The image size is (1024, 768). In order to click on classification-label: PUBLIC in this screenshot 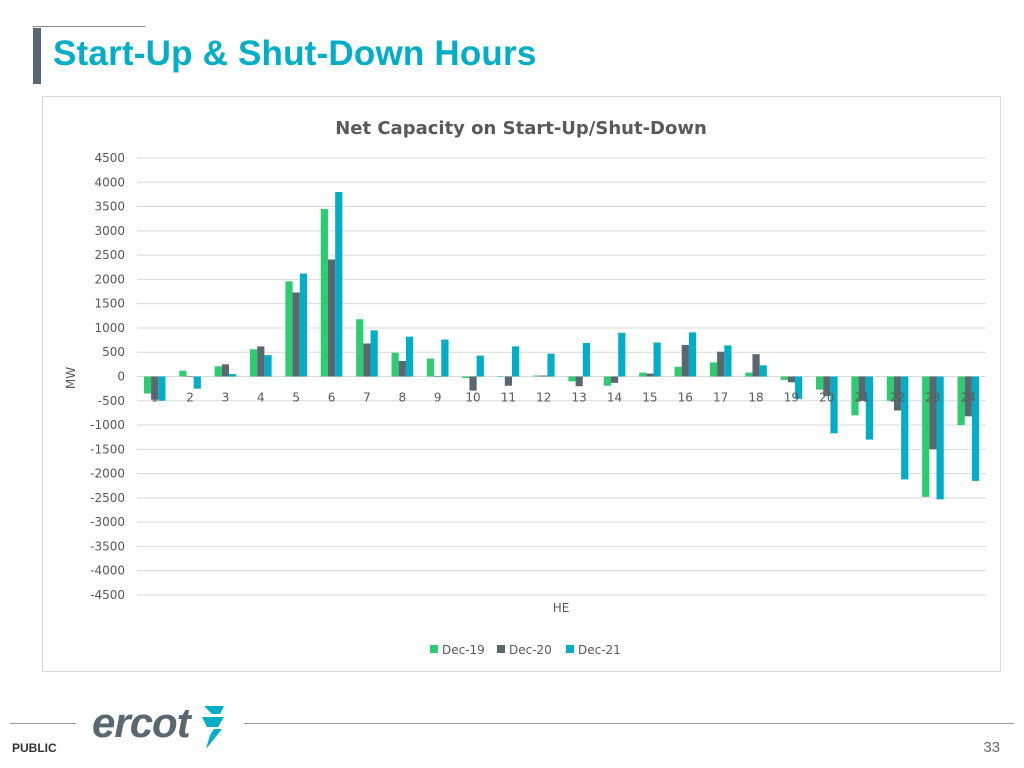, I will do `click(34, 748)`.